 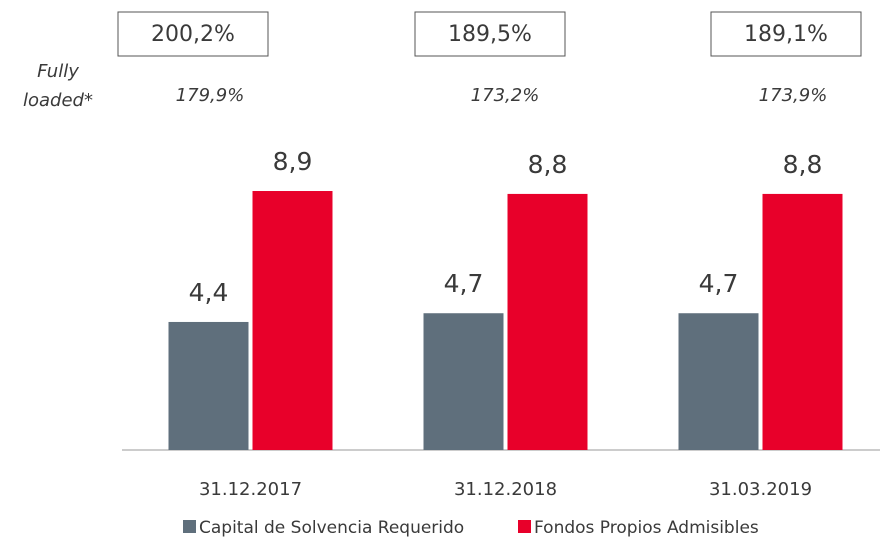 I want to click on legend-label: Capital de Solvencia Requerido, so click(x=331, y=528).